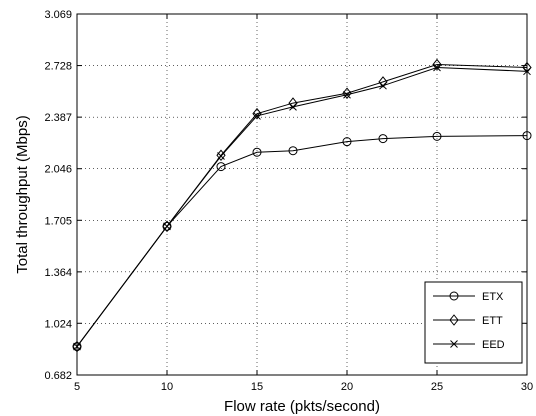 The image size is (536, 416). I want to click on legend-label-etx: ETX, so click(493, 297).